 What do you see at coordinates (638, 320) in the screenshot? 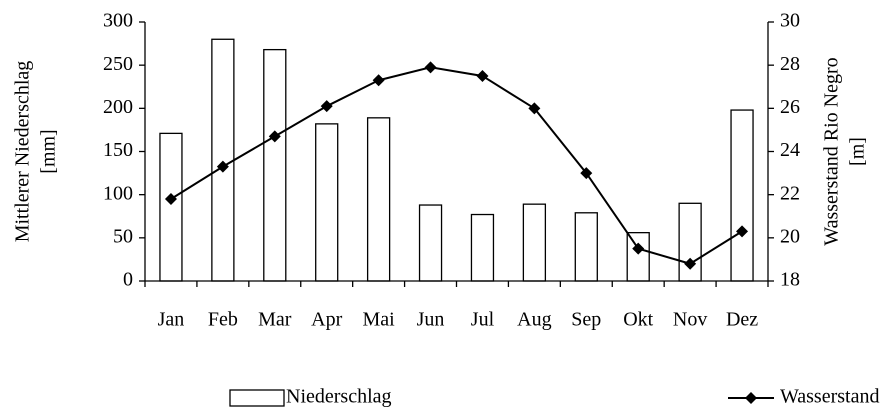
I see `x-tick-label: Okt` at bounding box center [638, 320].